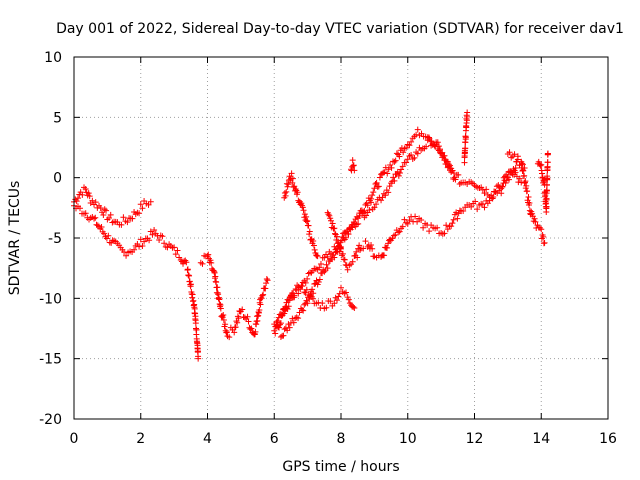 Image resolution: width=640 pixels, height=480 pixels. I want to click on y-tick-label: -10, so click(50, 299).